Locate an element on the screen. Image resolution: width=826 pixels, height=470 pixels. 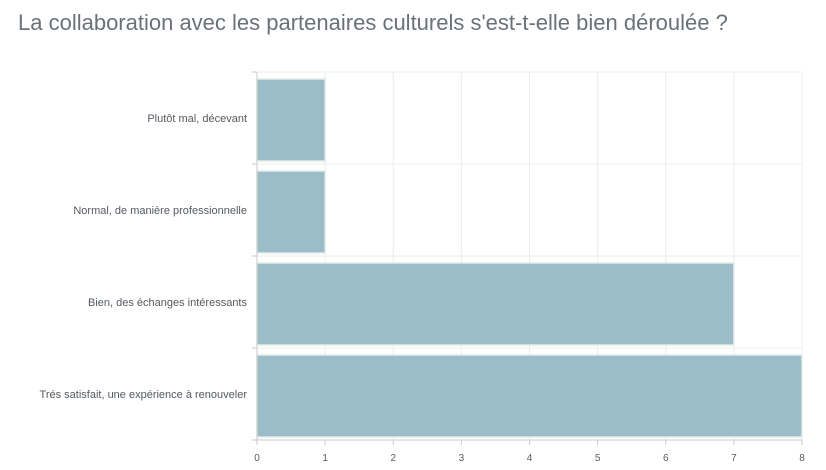
category-label: Normal, de manière professionnelle is located at coordinates (160, 211).